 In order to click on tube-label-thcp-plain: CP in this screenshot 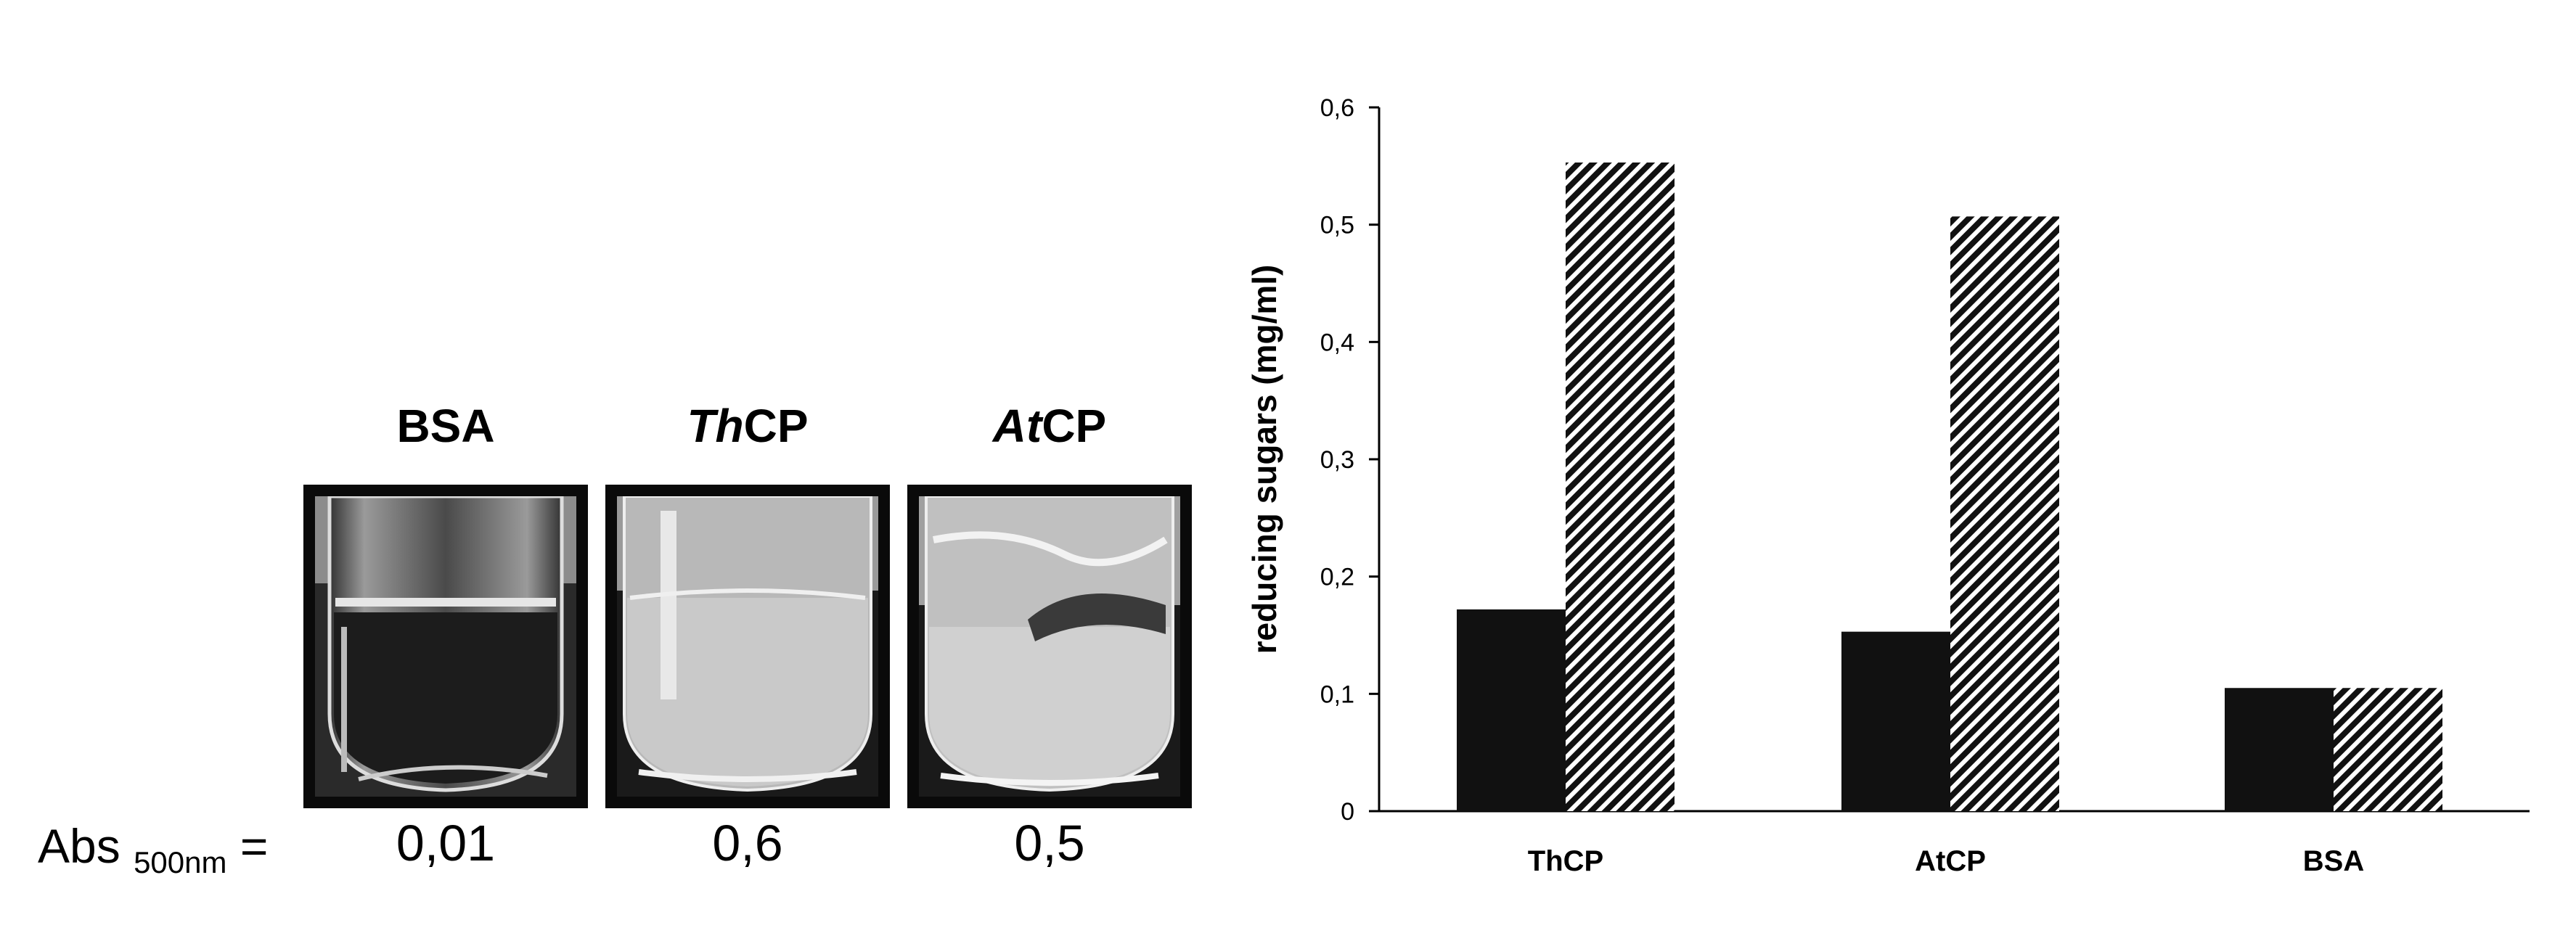, I will do `click(776, 426)`.